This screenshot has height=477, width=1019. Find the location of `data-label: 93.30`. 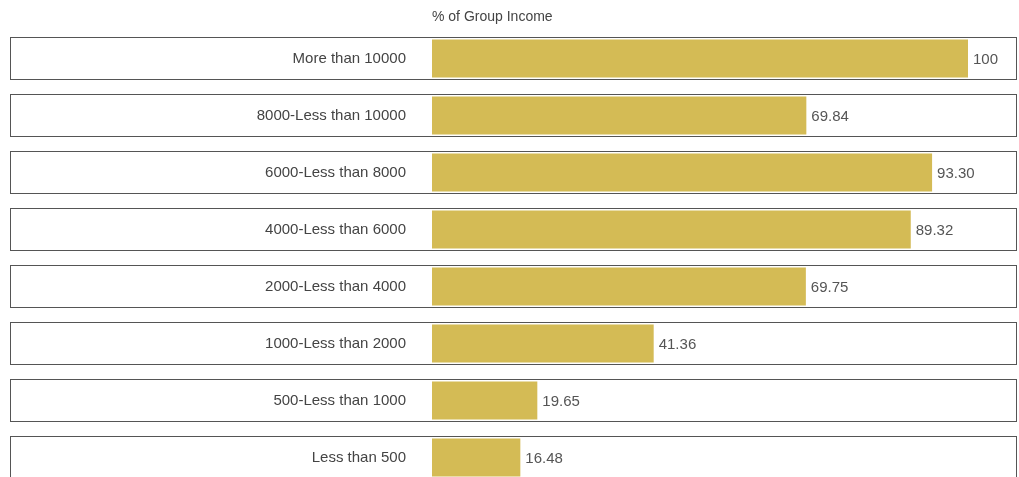

data-label: 93.30 is located at coordinates (956, 172).